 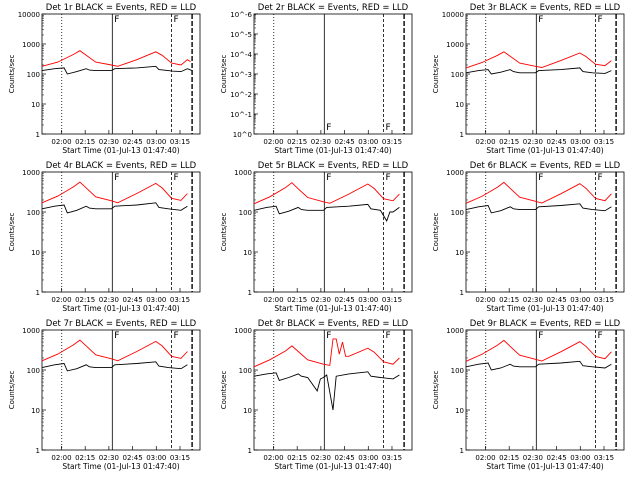 What do you see at coordinates (545, 324) in the screenshot?
I see `panel-title: Det 9r BLACK = Events, RED = LLD` at bounding box center [545, 324].